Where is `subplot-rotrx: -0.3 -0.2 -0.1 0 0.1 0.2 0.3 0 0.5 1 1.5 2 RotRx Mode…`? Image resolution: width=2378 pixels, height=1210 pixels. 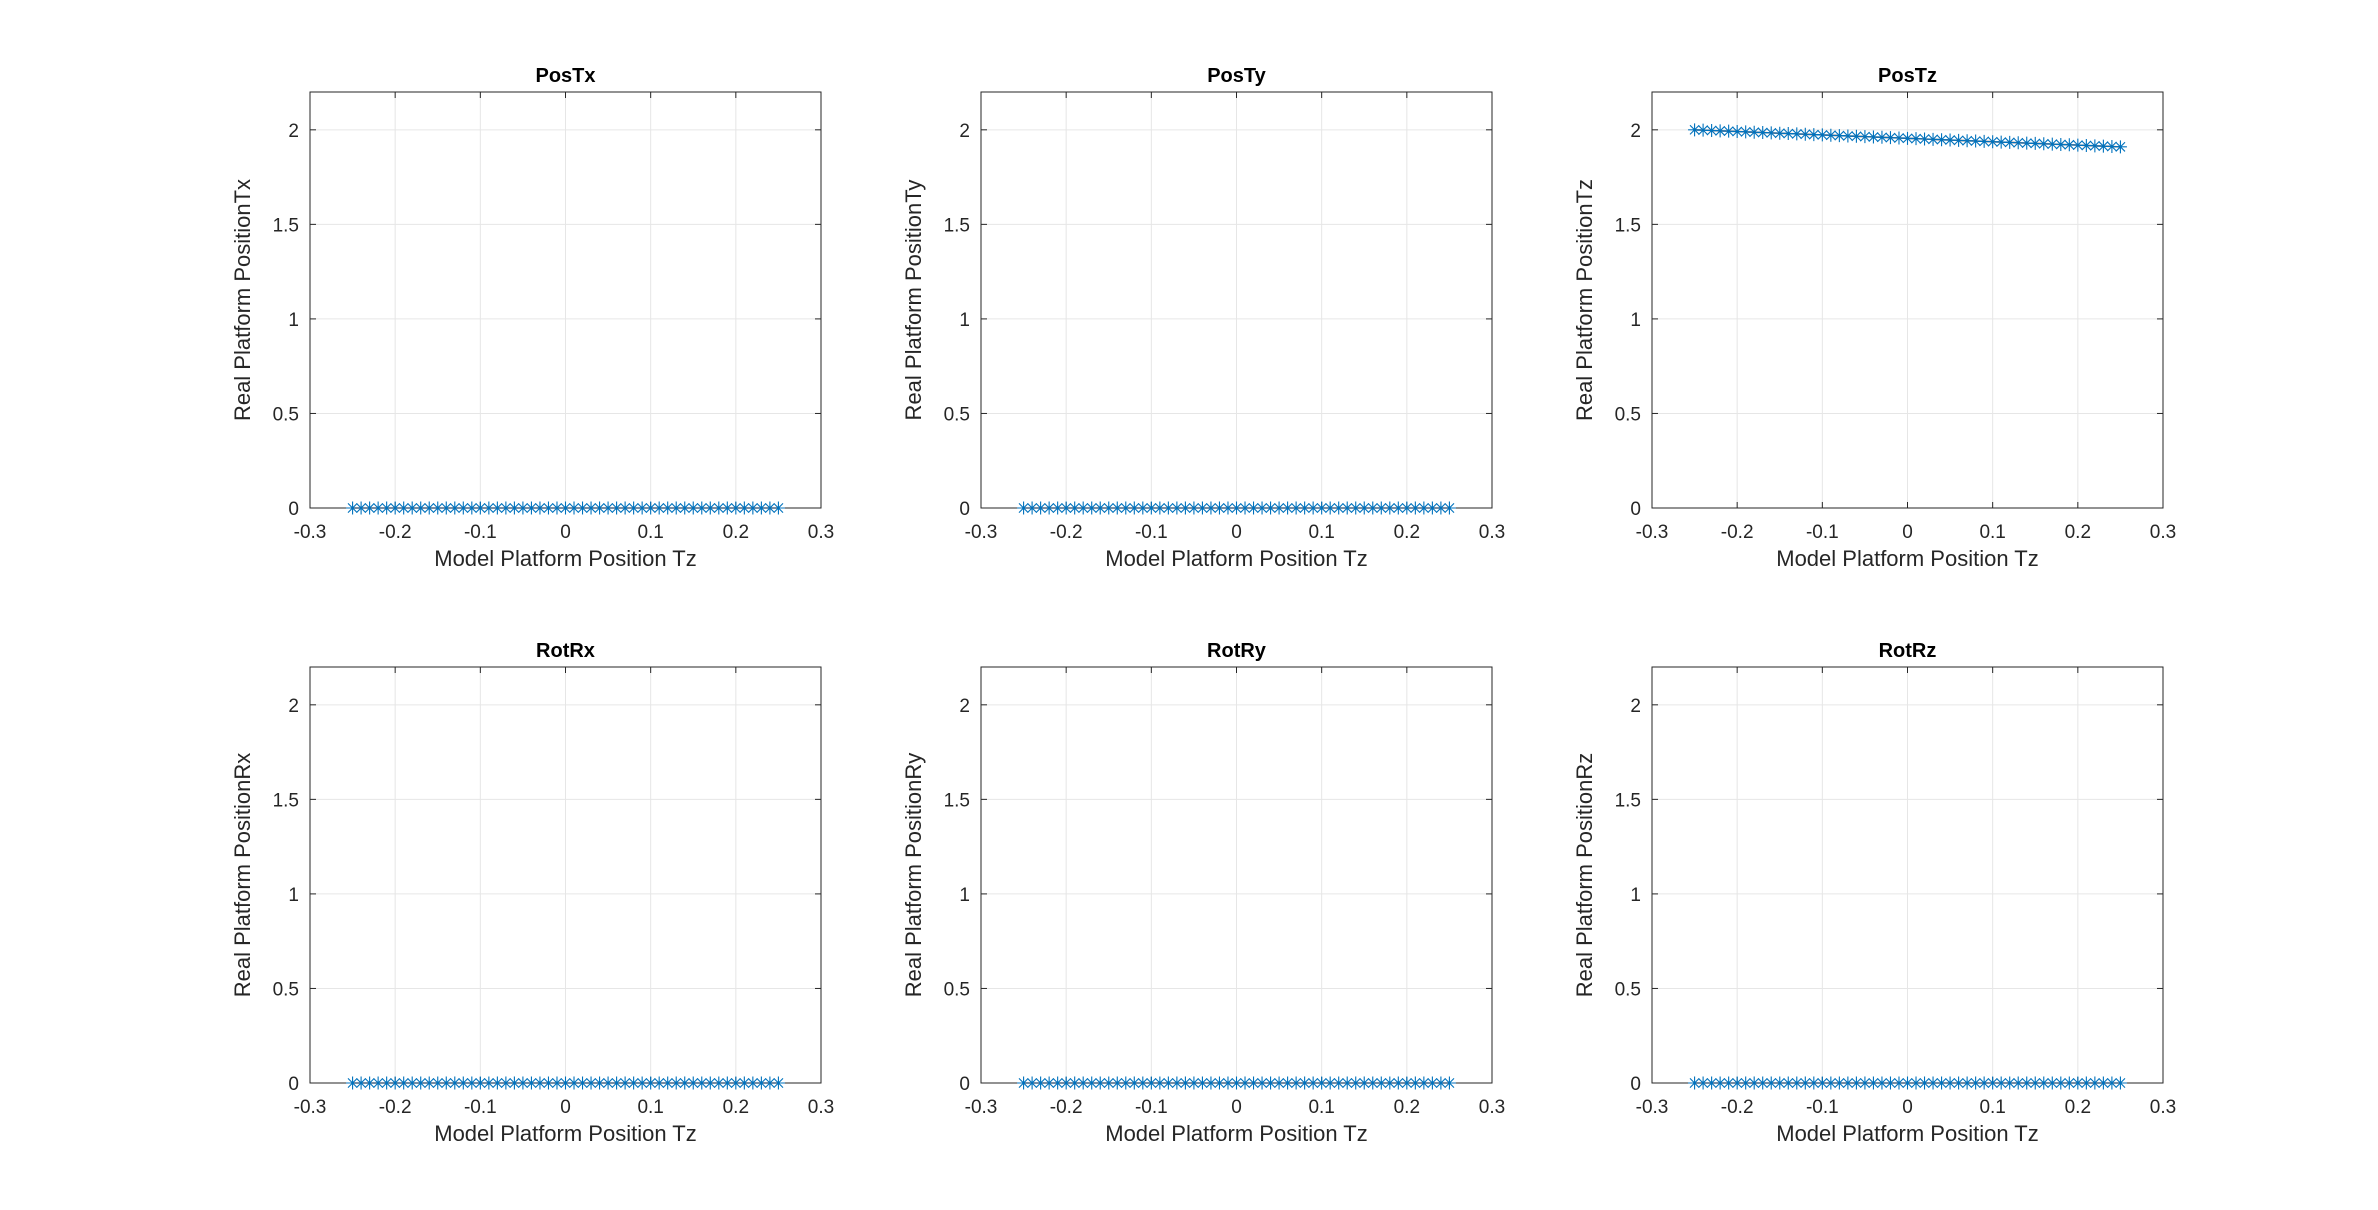
subplot-rotrx: -0.3 -0.2 -0.1 0 0.1 0.2 0.3 0 0.5 1 1.5 2 RotRx Mode… is located at coordinates (532, 893).